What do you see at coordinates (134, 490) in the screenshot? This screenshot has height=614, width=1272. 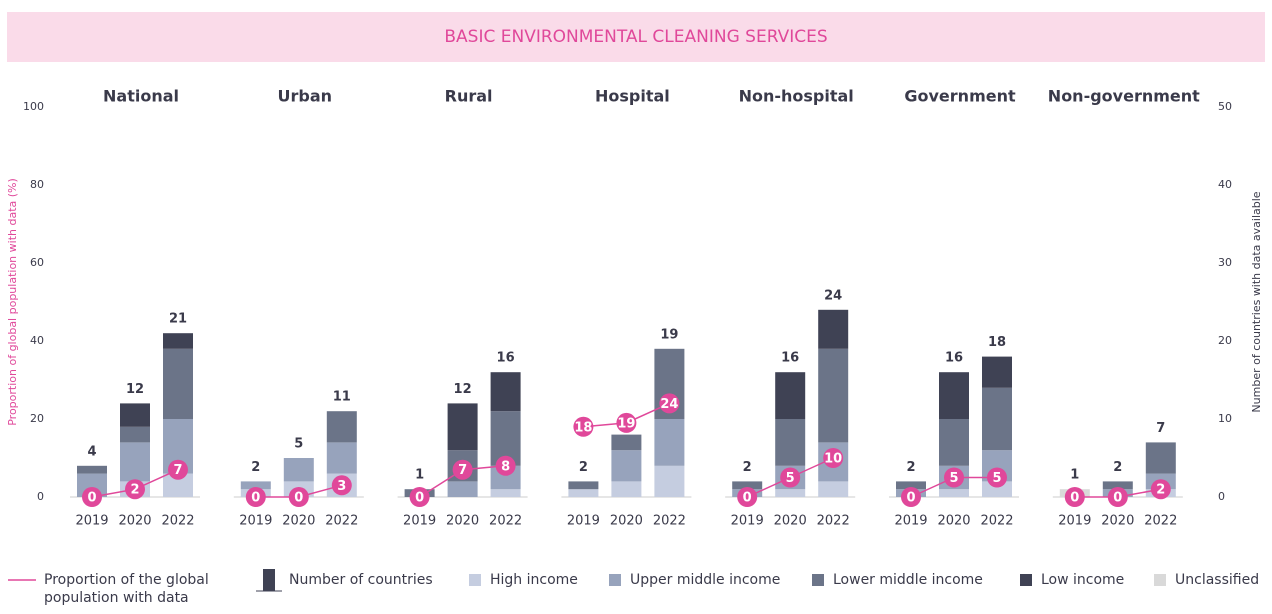 I see `proportion-label: 2` at bounding box center [134, 490].